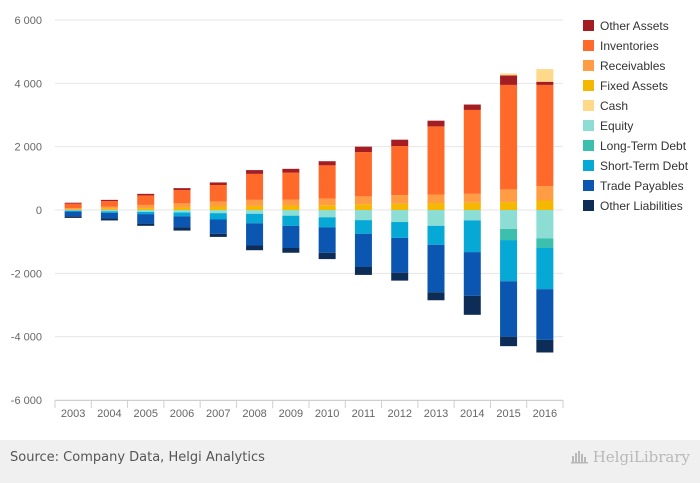  What do you see at coordinates (26, 338) in the screenshot?
I see `y-tick-label: -4 000` at bounding box center [26, 338].